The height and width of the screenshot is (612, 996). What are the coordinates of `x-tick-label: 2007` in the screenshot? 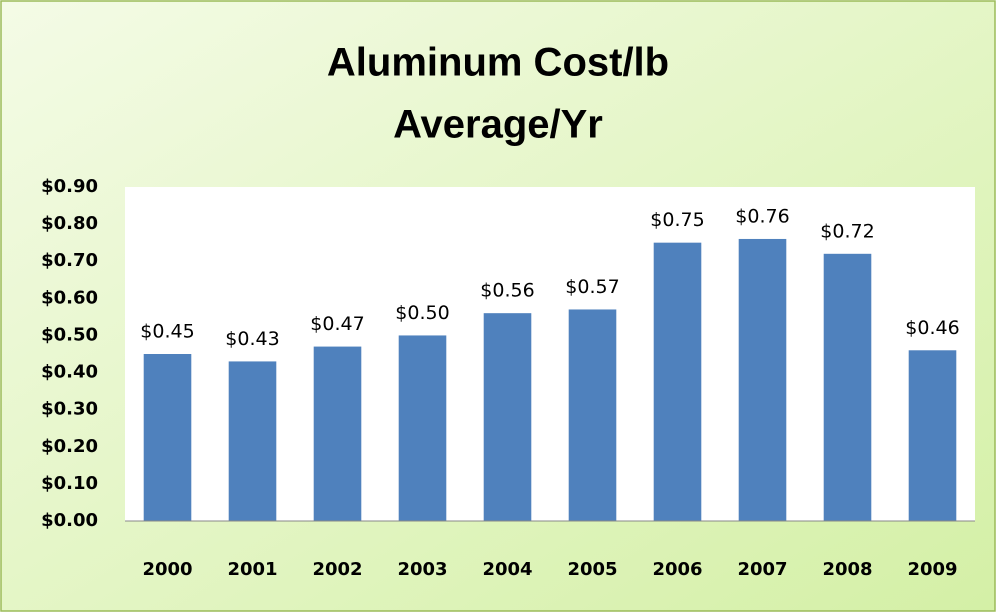 It's located at (762, 569).